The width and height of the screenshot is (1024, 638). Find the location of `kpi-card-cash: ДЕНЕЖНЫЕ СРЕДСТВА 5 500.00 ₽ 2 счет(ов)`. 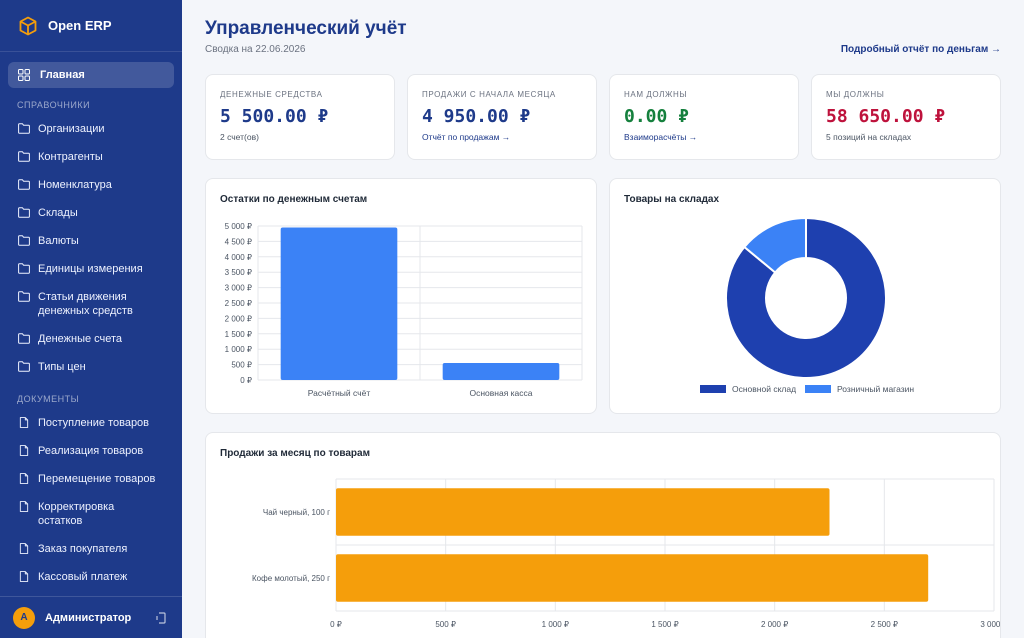

kpi-card-cash: ДЕНЕЖНЫЕ СРЕДСТВА 5 500.00 ₽ 2 счет(ов) is located at coordinates (300, 117).